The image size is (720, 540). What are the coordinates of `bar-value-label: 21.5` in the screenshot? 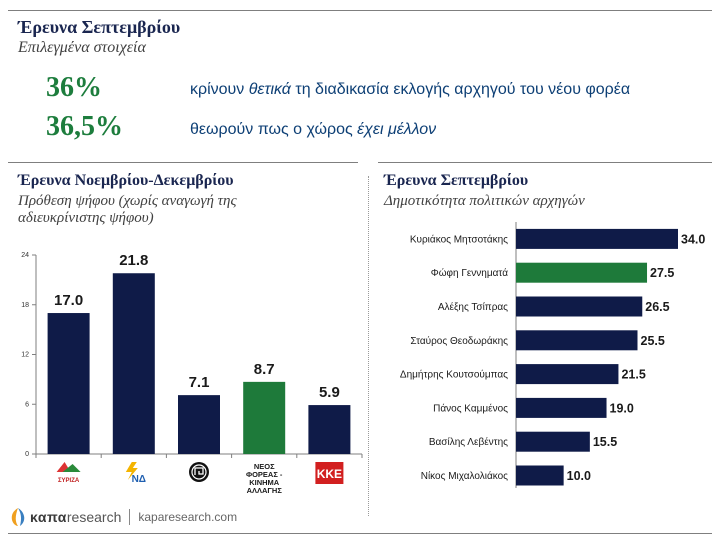 It's located at (633, 375).